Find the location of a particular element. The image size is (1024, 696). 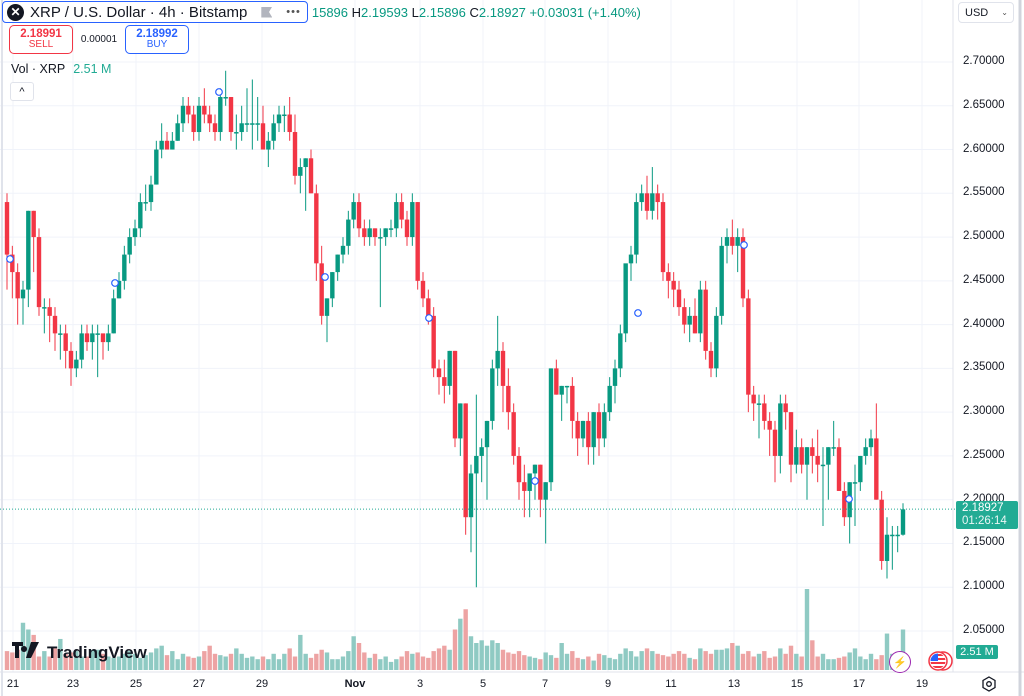

close-value: 2.18927 is located at coordinates (502, 12).